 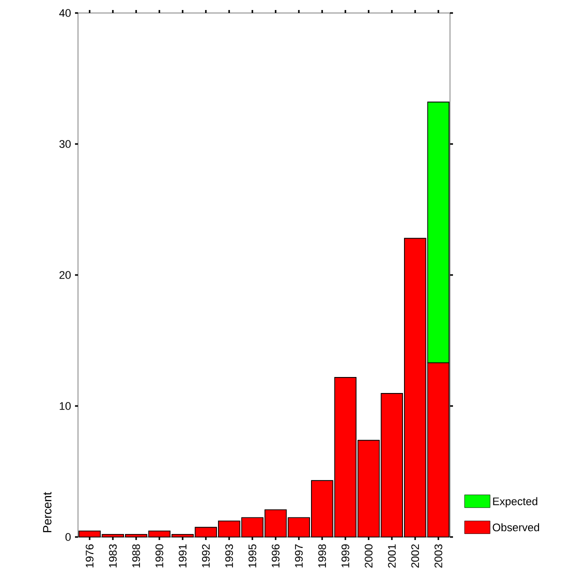 I want to click on x-tick-label: 1988, so click(x=136, y=556).